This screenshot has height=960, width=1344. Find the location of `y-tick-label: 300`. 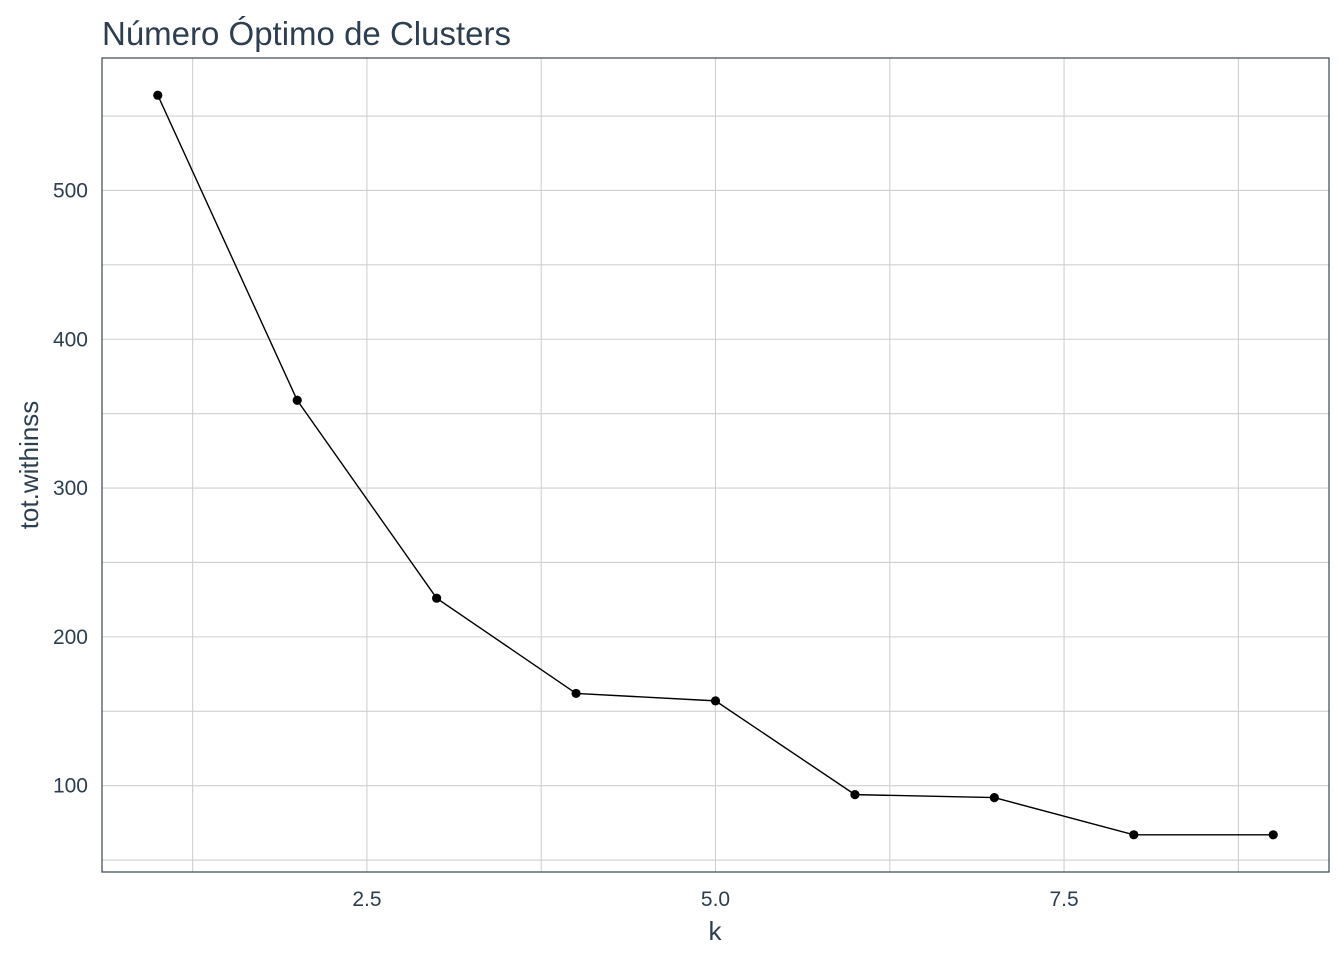

y-tick-label: 300 is located at coordinates (70, 488).